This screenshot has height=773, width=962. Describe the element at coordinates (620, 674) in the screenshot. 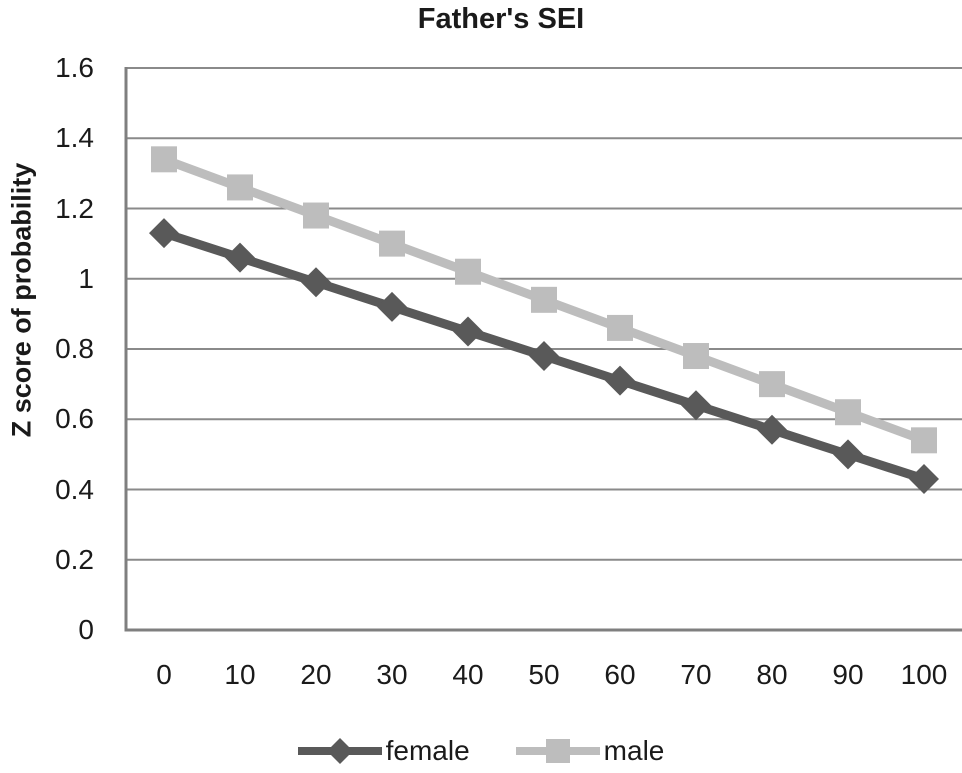

I see `x-tick-label: 60` at that location.